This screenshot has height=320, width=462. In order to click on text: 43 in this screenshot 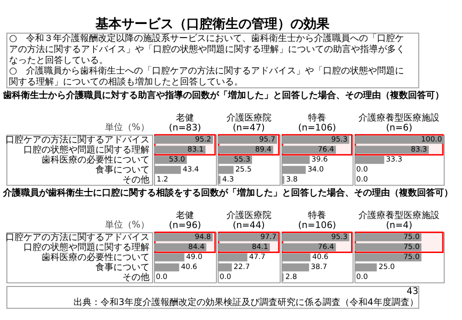, I will do `click(412, 292)`.